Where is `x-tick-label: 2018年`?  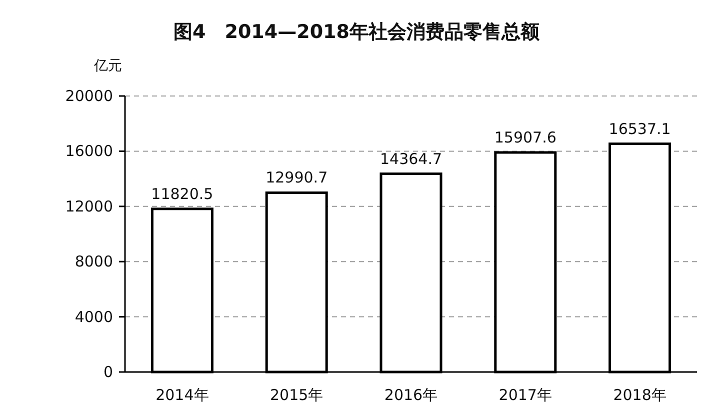 x-tick-label: 2018年 is located at coordinates (639, 395).